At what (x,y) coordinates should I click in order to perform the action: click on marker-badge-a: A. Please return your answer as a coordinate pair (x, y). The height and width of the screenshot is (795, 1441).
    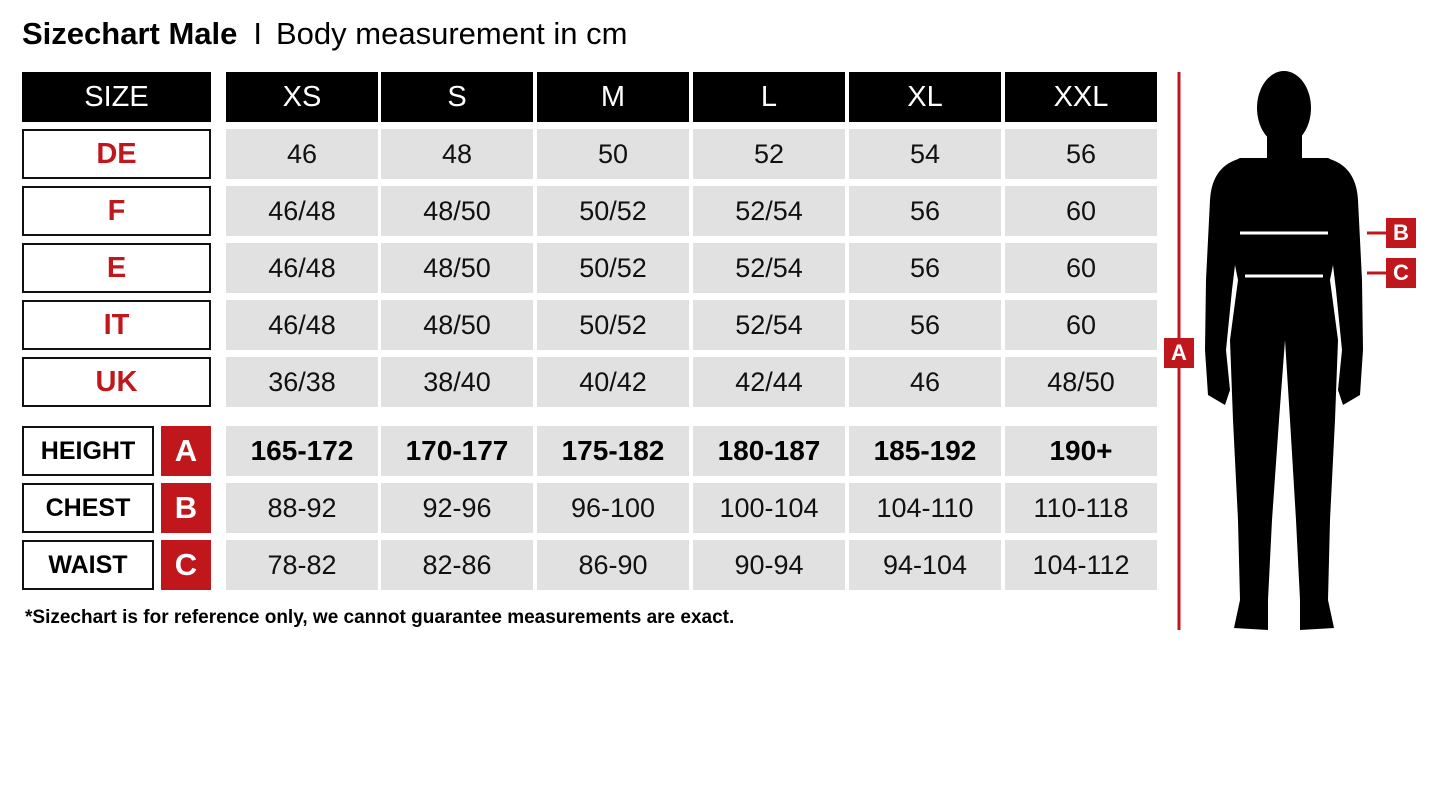
    Looking at the image, I should click on (186, 451).